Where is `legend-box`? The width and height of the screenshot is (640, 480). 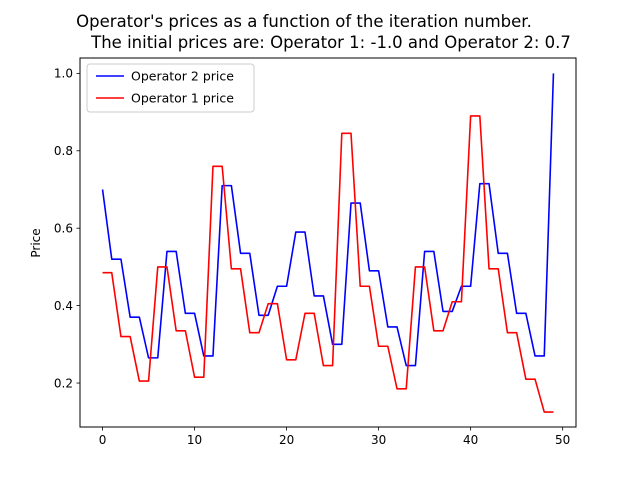
legend-box is located at coordinates (170, 88).